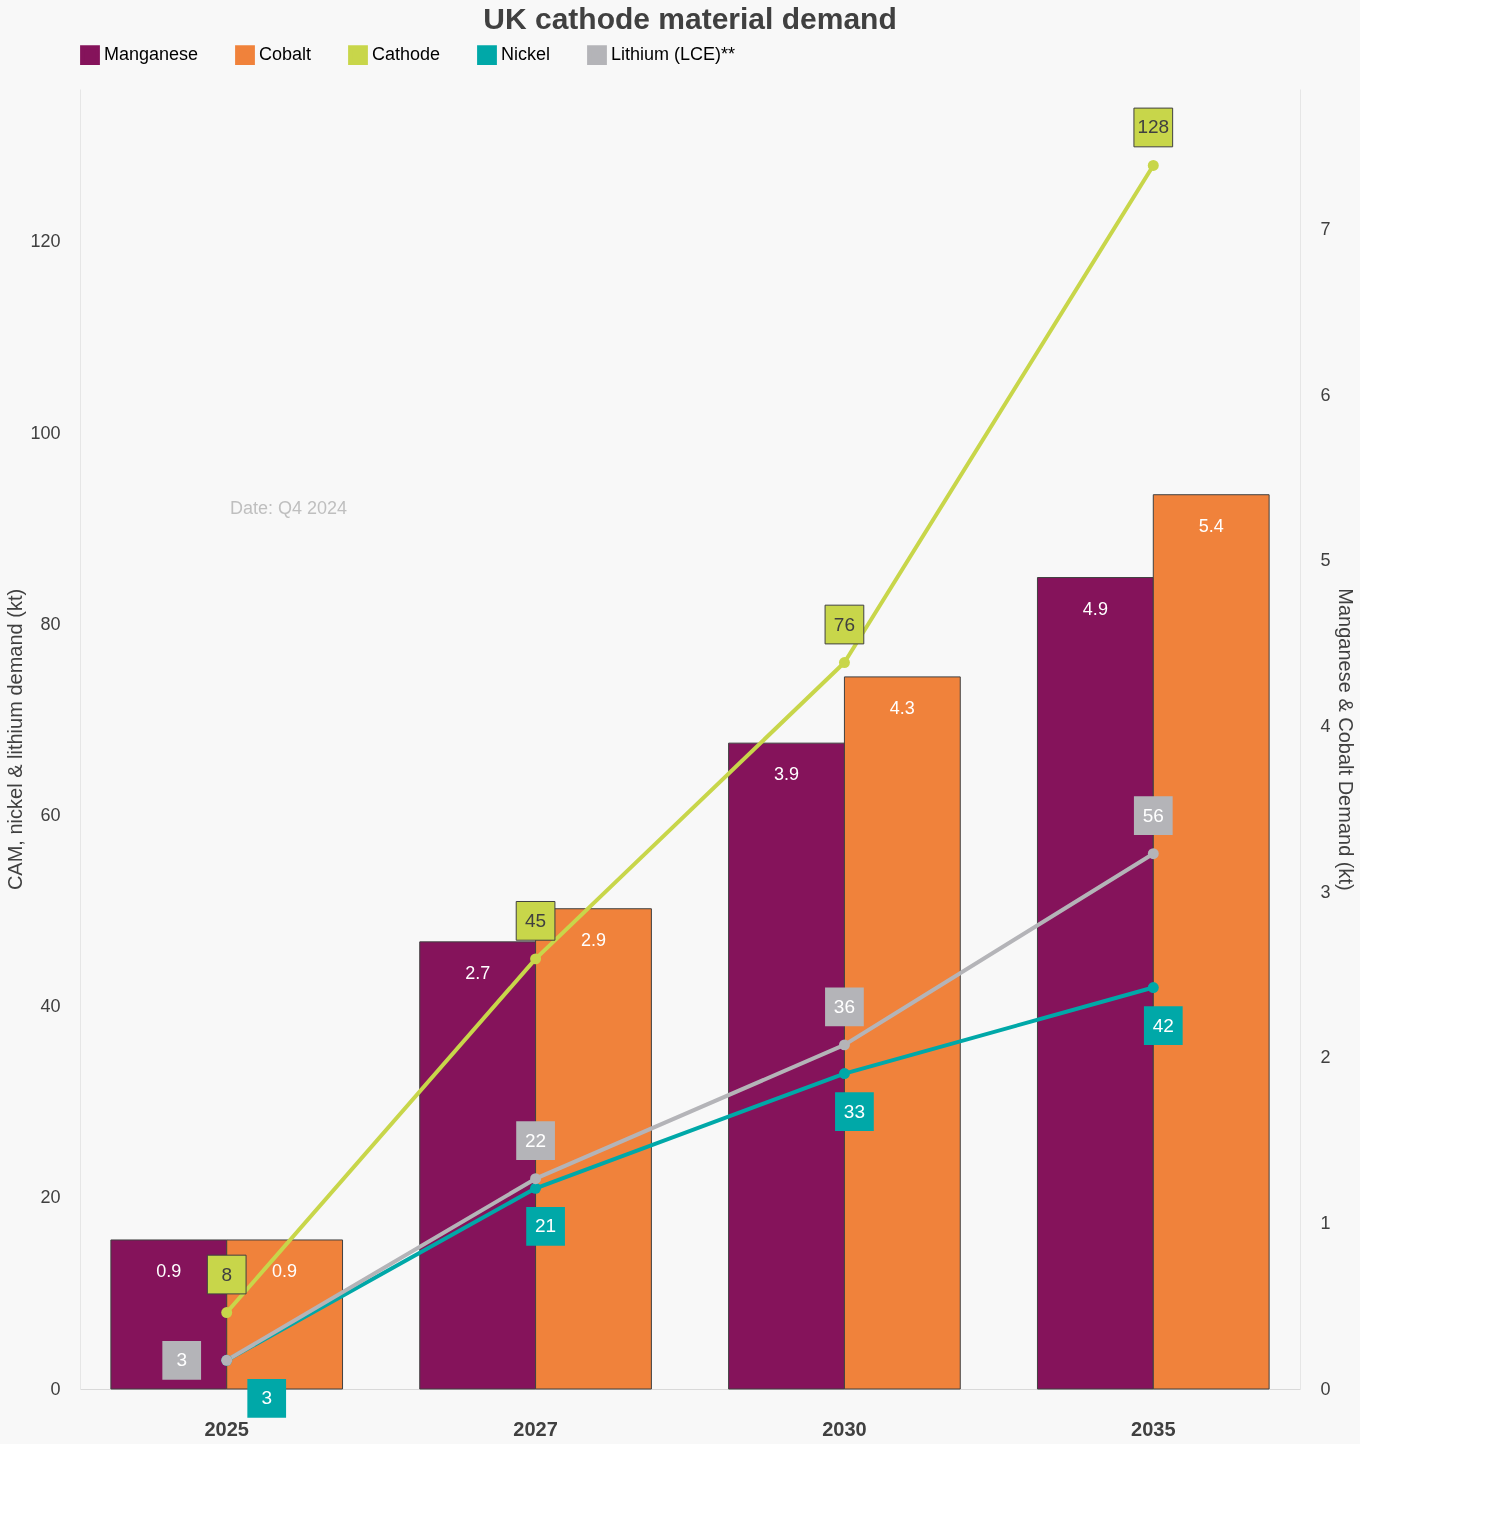  I want to click on data-label: 22, so click(536, 1140).